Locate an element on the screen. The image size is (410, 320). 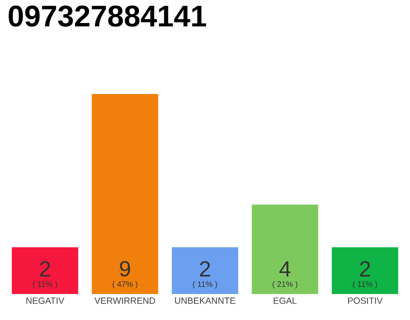
x-tick-label: VERWIRREND is located at coordinates (125, 301).